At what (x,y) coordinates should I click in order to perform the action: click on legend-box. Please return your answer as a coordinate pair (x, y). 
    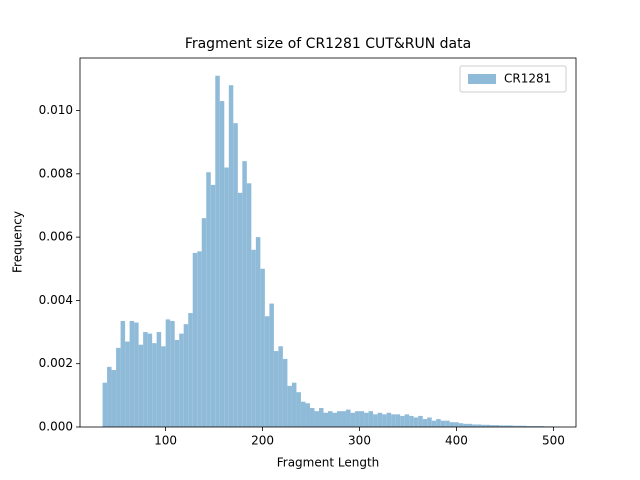
    Looking at the image, I should click on (513, 79).